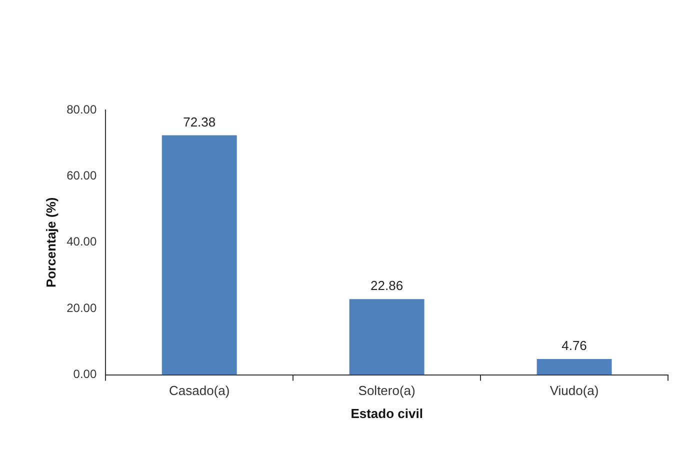 The image size is (686, 456). What do you see at coordinates (81, 241) in the screenshot?
I see `y-tick-label: 40.00` at bounding box center [81, 241].